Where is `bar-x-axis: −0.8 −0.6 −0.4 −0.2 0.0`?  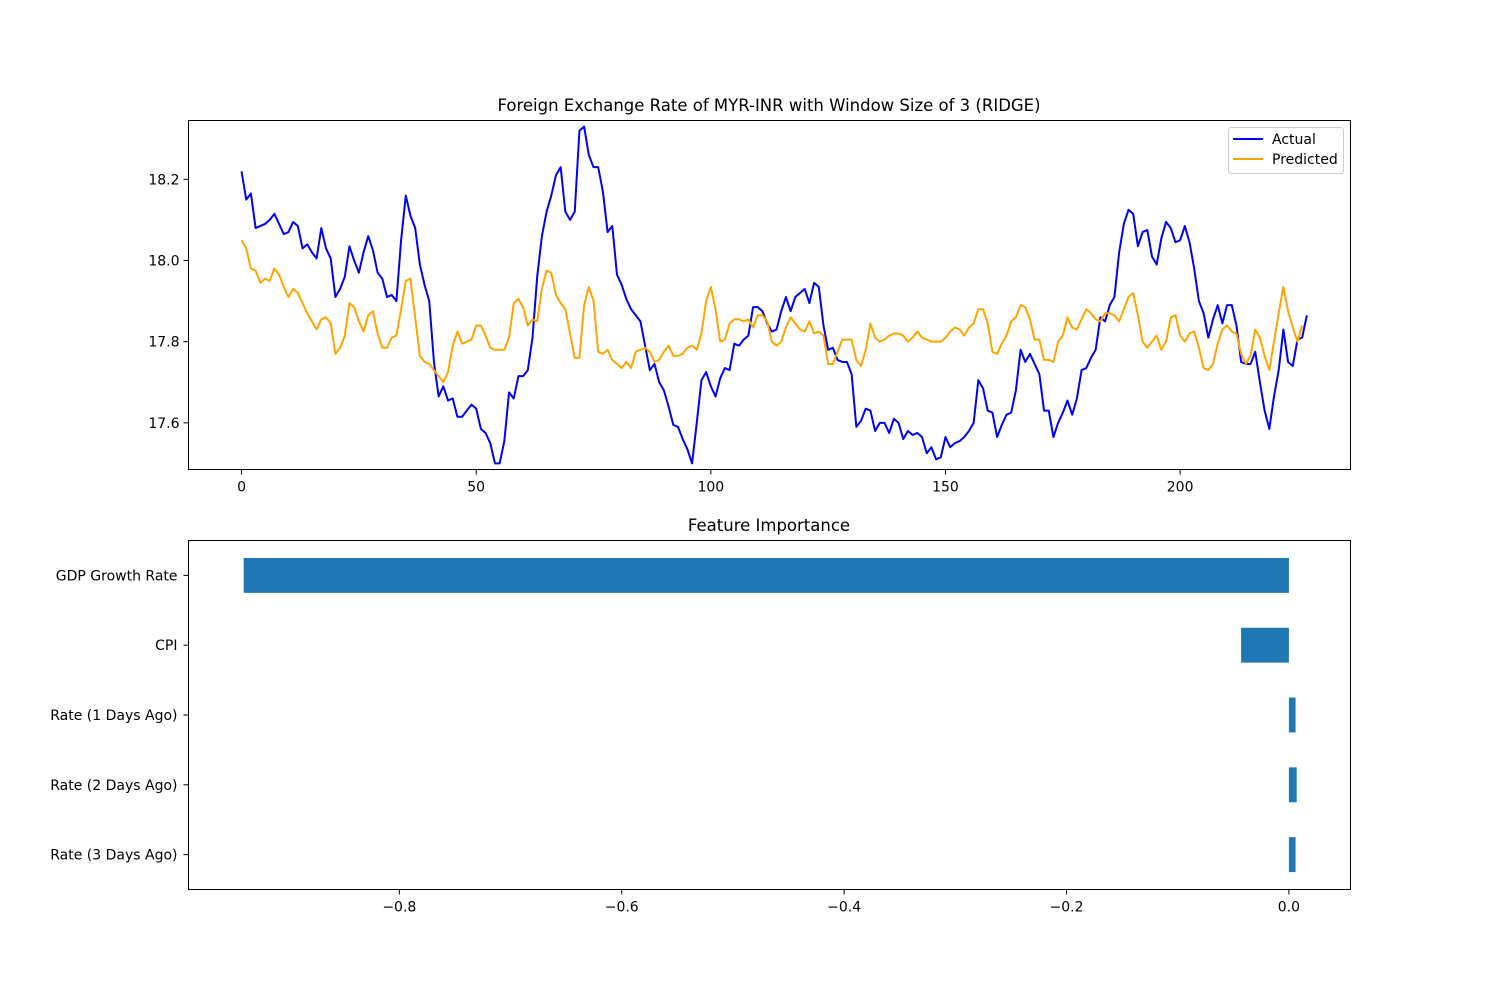
bar-x-axis: −0.8 −0.6 −0.4 −0.2 0.0 is located at coordinates (841, 902).